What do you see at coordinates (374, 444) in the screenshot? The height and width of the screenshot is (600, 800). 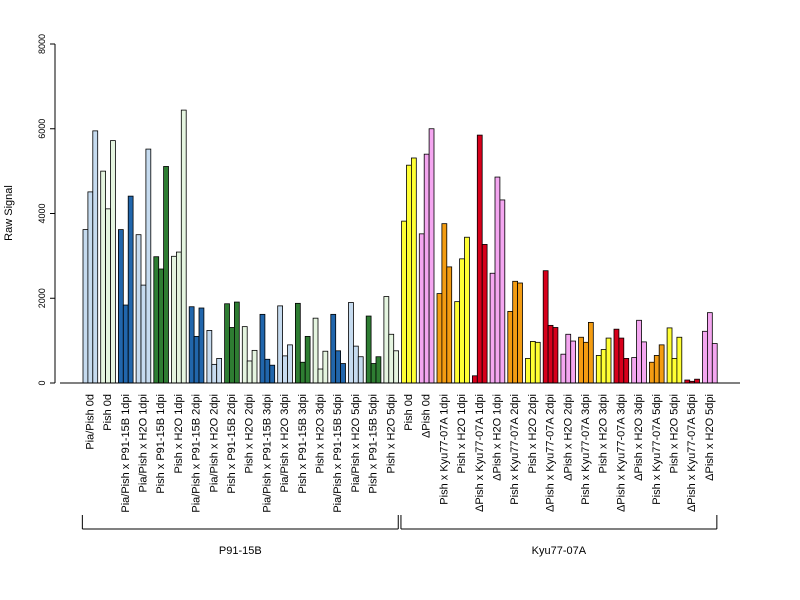 I see `x-tick-label: Pish x P91-15B 5dpi` at bounding box center [374, 444].